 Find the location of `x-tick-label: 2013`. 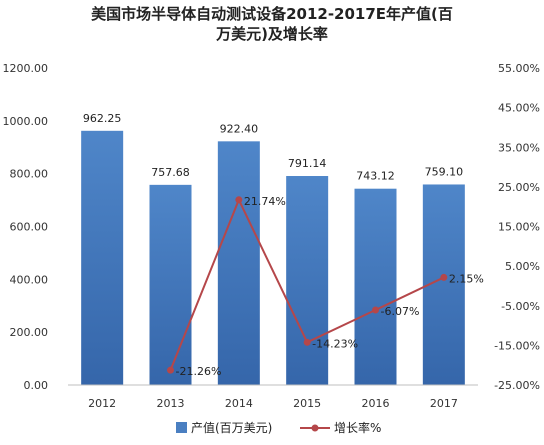

x-tick-label: 2013 is located at coordinates (171, 403).